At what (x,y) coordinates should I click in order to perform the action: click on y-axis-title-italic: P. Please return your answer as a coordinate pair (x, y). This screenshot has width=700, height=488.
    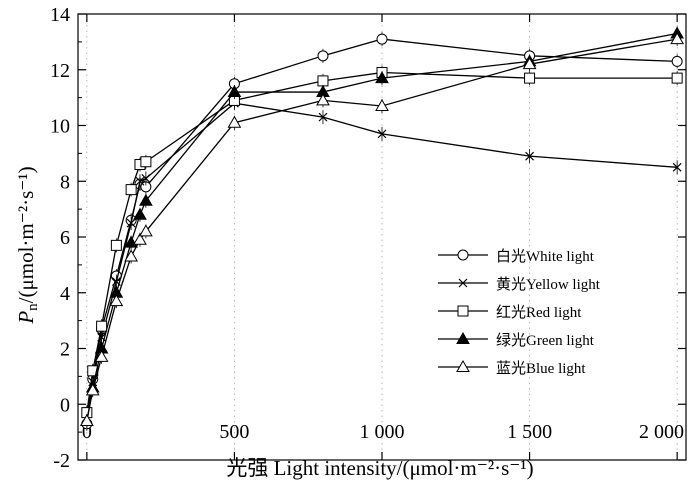
    Looking at the image, I should click on (26, 318).